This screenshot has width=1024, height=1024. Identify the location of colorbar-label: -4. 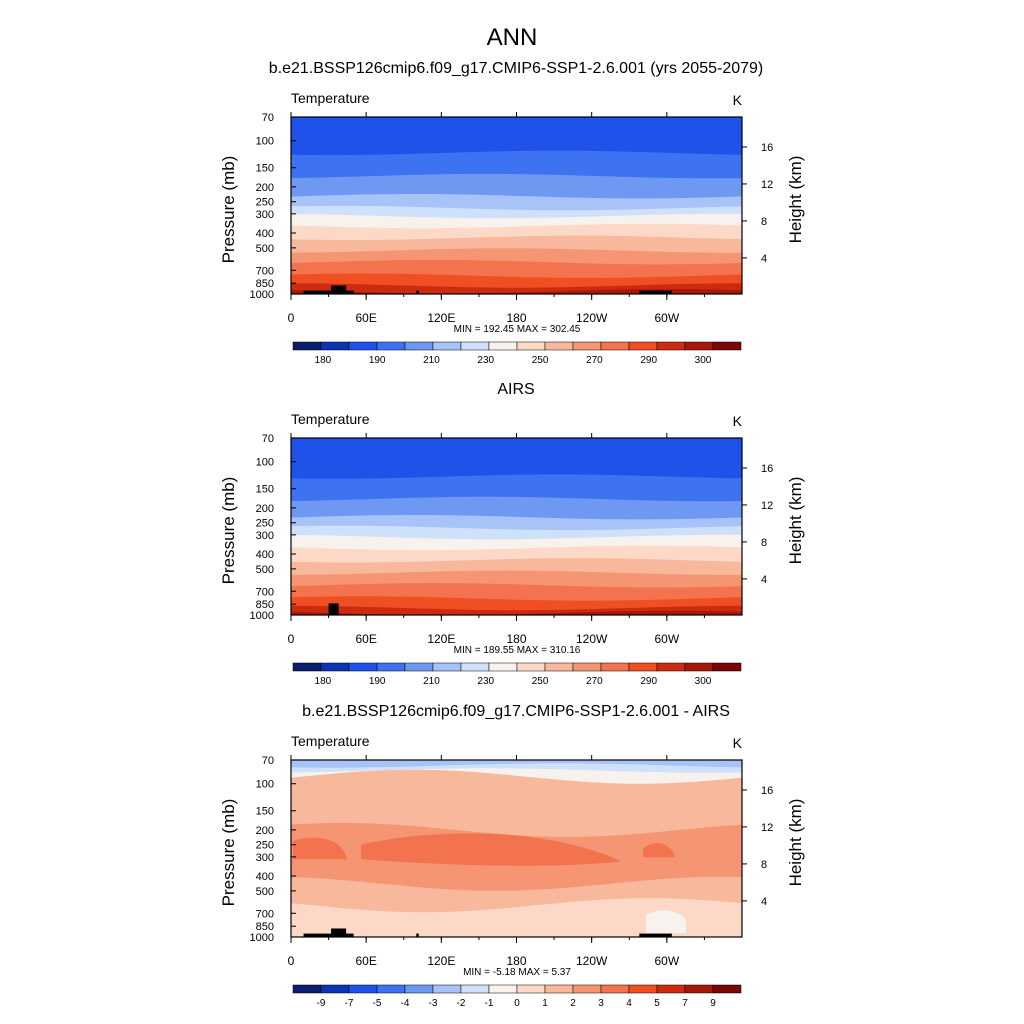
(405, 1003).